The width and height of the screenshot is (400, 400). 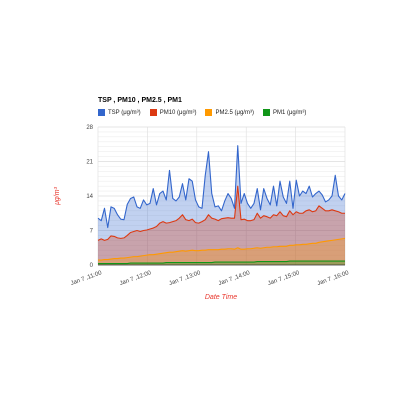 I want to click on legend-item-pm1: PM1 (μg/m³), so click(x=284, y=112).